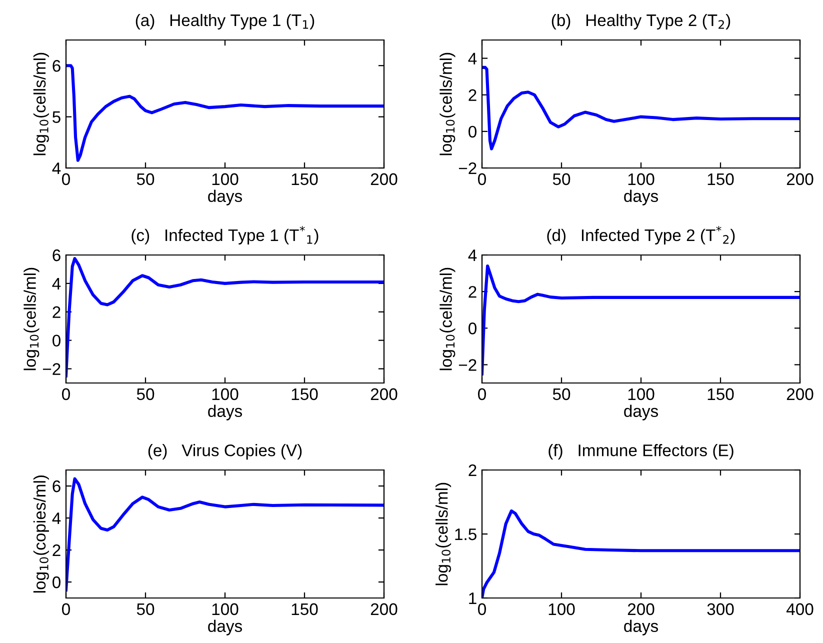  Describe the element at coordinates (472, 598) in the screenshot. I see `y-tick-label: 1` at that location.